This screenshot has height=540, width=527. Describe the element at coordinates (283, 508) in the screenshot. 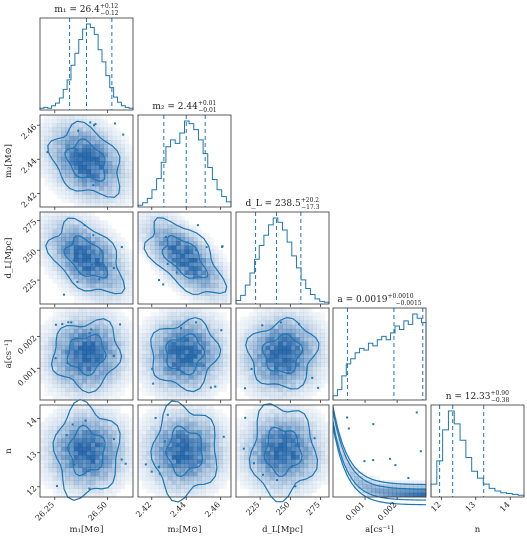

I see `x-tick-label-dL: 250` at that location.